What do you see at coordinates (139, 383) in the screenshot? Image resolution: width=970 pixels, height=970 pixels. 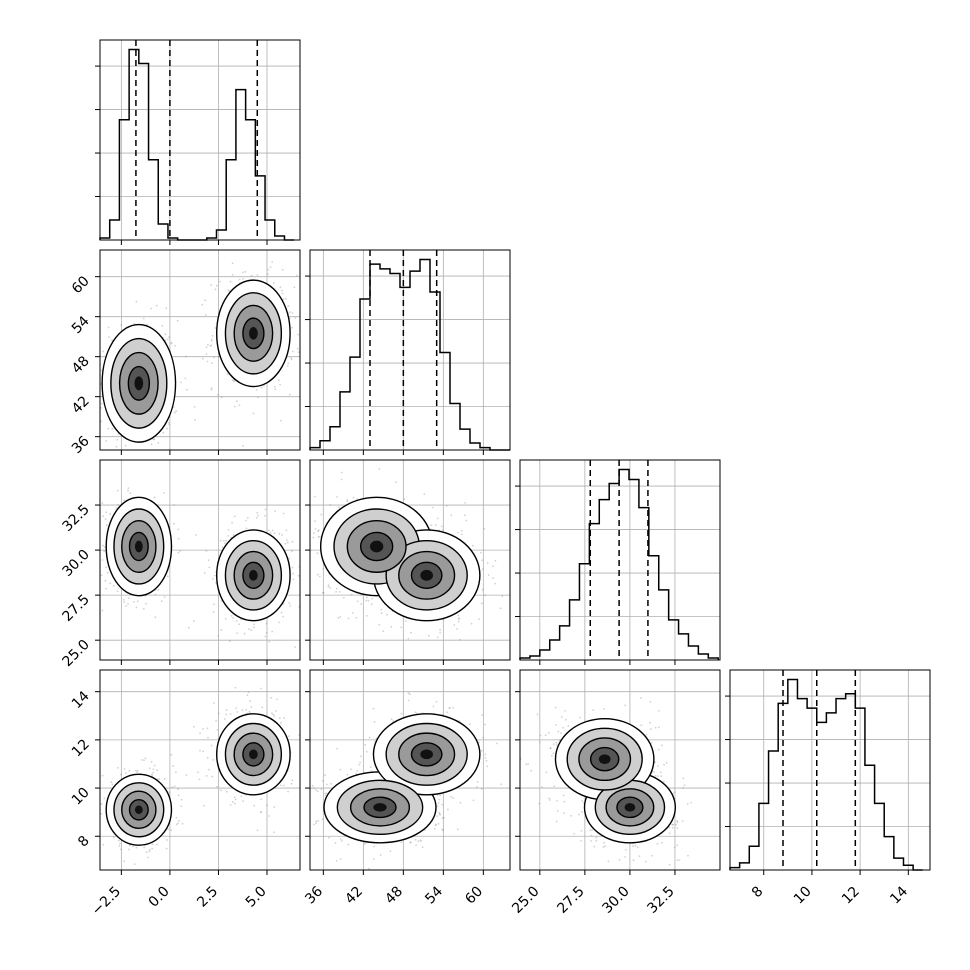 I see `density-contour` at bounding box center [139, 383].